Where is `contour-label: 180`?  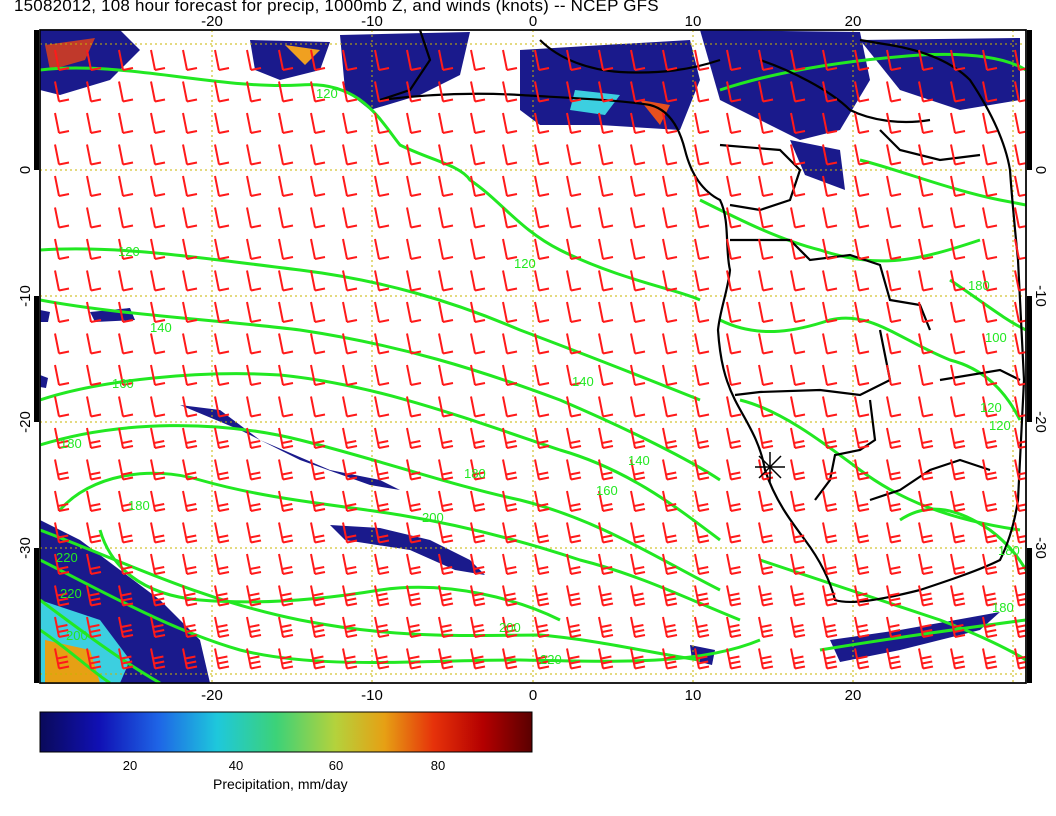 contour-label: 180 is located at coordinates (1003, 607).